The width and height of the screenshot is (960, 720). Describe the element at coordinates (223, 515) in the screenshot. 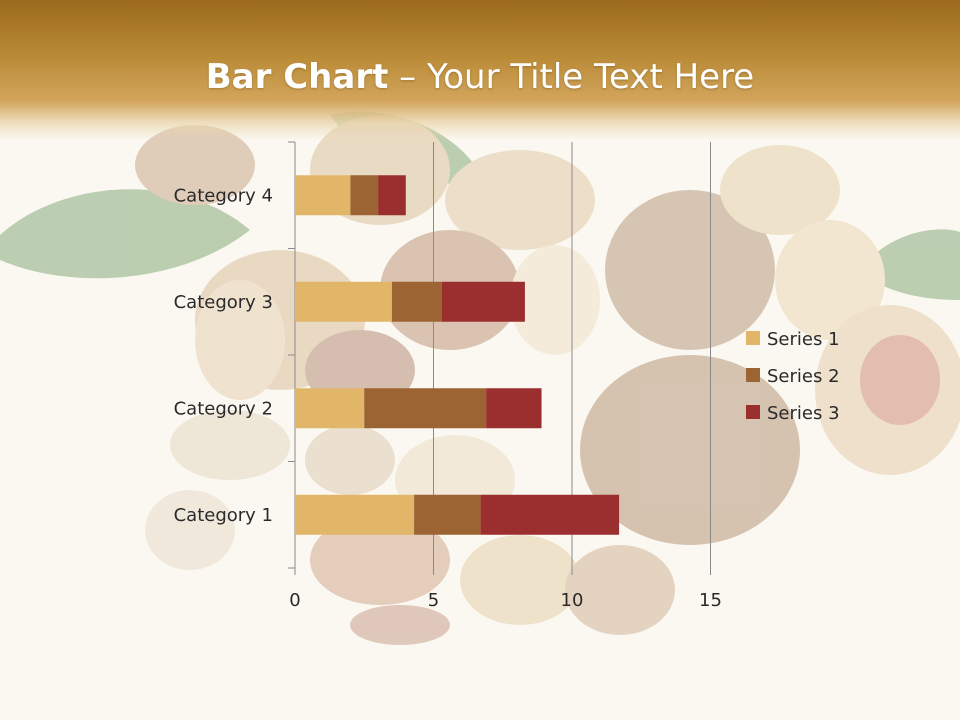

I see `category-label: Category 1` at that location.